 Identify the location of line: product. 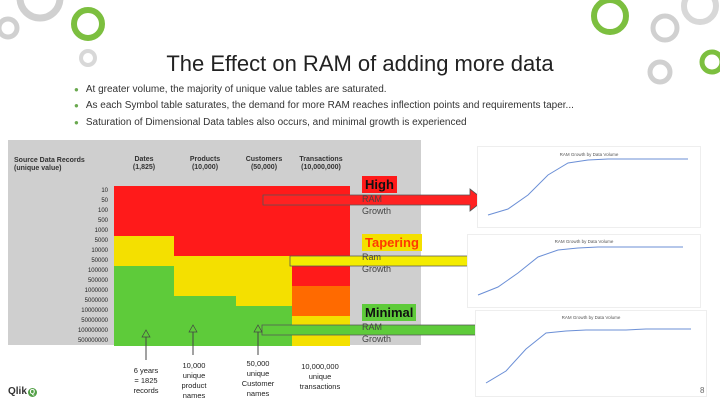
(194, 385).